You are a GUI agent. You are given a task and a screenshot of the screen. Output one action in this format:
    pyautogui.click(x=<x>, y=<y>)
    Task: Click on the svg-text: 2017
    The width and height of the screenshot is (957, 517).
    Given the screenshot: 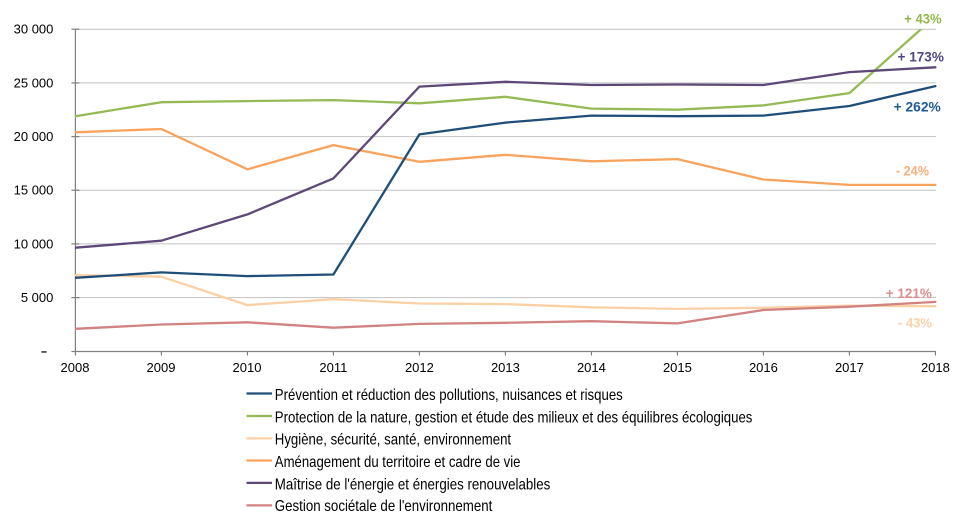 What is the action you would take?
    pyautogui.click(x=849, y=367)
    